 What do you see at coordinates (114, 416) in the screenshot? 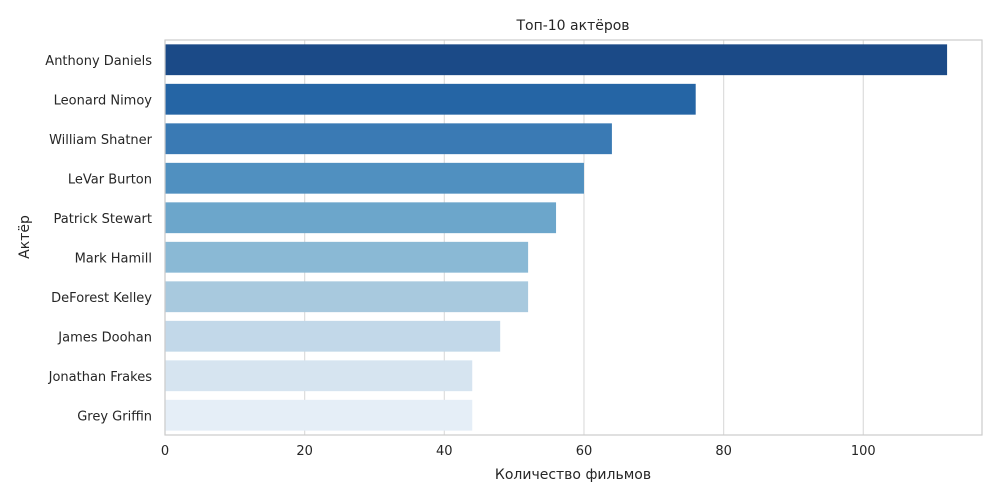
I see `y-tick-label: Grey Griffin` at bounding box center [114, 416].